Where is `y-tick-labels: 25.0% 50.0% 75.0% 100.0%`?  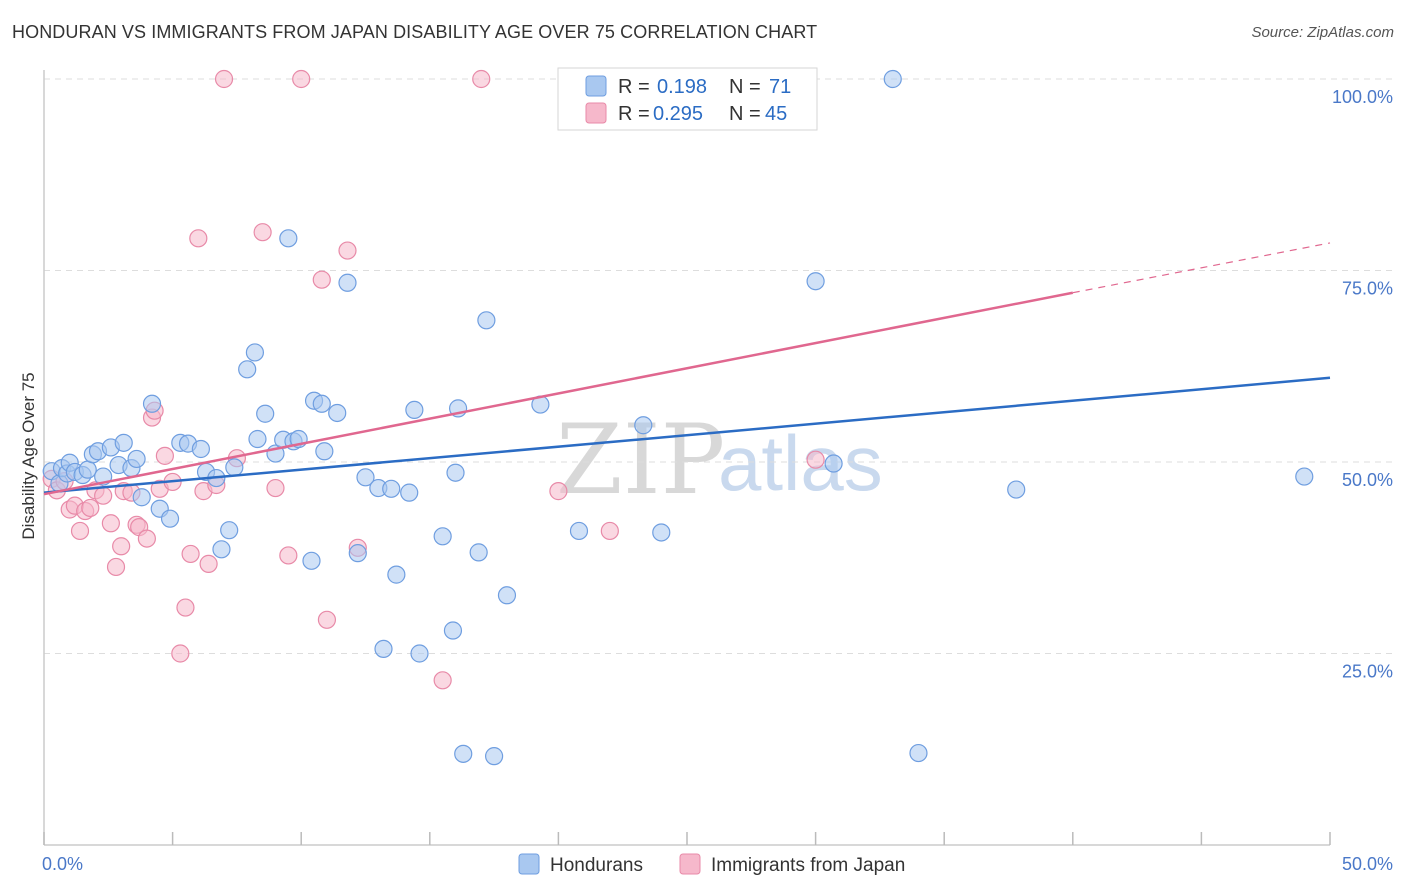 y-tick-labels: 25.0% 50.0% 75.0% 100.0% is located at coordinates (1362, 384).